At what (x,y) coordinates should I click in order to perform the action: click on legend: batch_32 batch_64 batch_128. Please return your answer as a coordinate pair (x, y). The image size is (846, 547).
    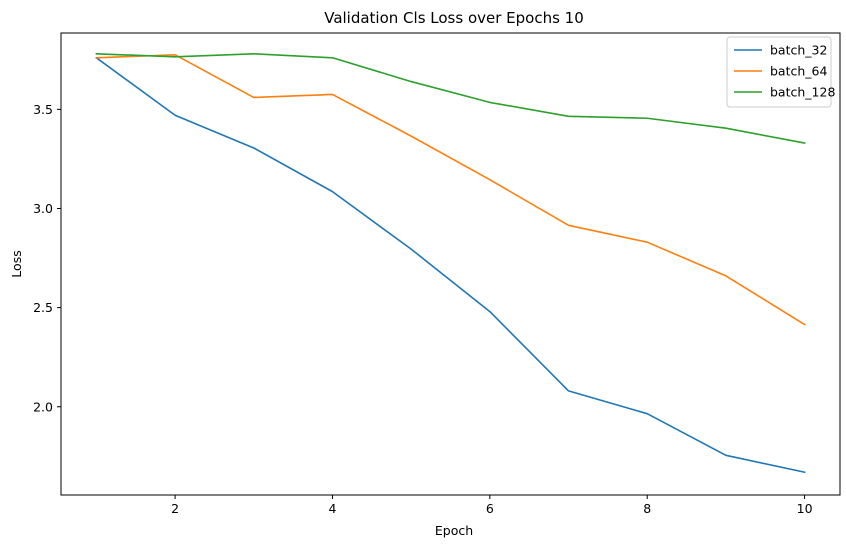
    Looking at the image, I should click on (780, 72).